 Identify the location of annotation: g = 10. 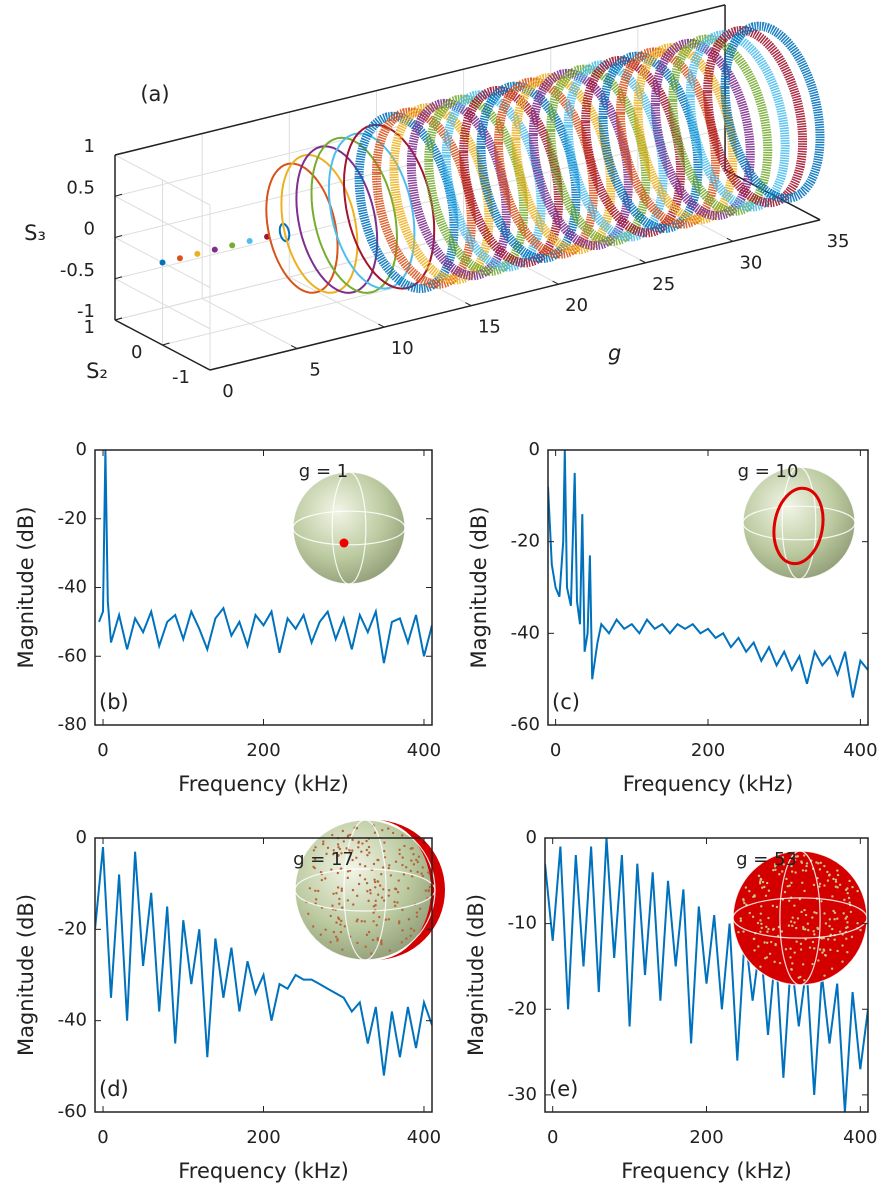
(768, 471).